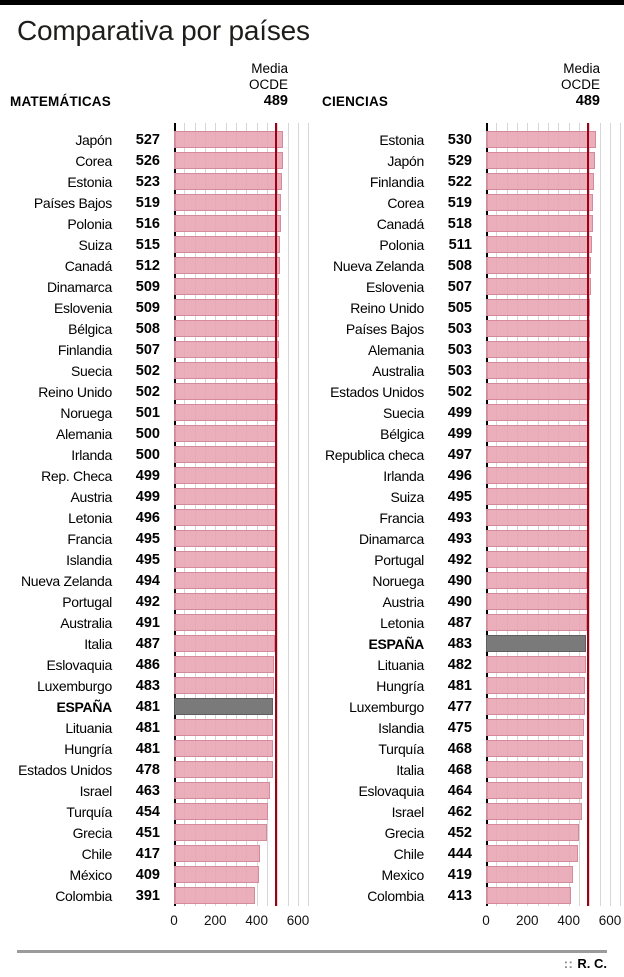 The width and height of the screenshot is (624, 977). I want to click on media-ocde-reference-line, so click(276, 514).